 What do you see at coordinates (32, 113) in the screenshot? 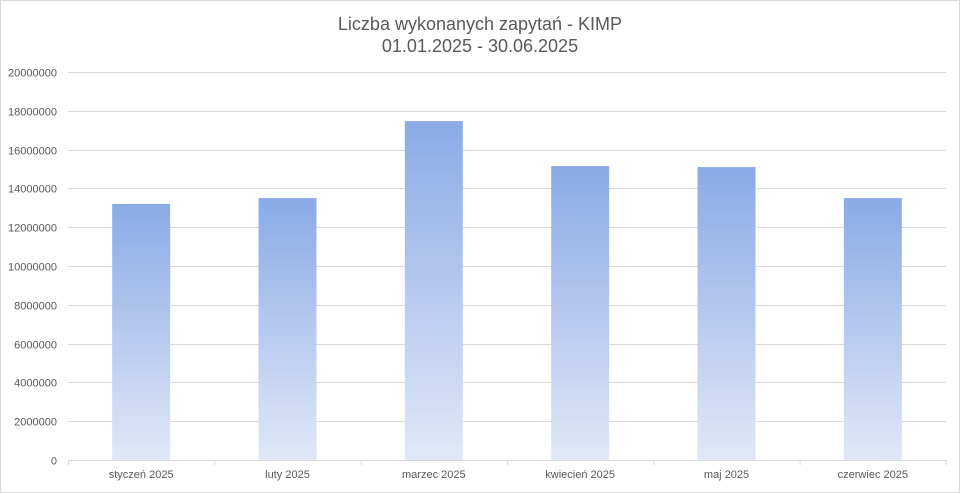
I see `y-tick-label: 18000000` at bounding box center [32, 113].